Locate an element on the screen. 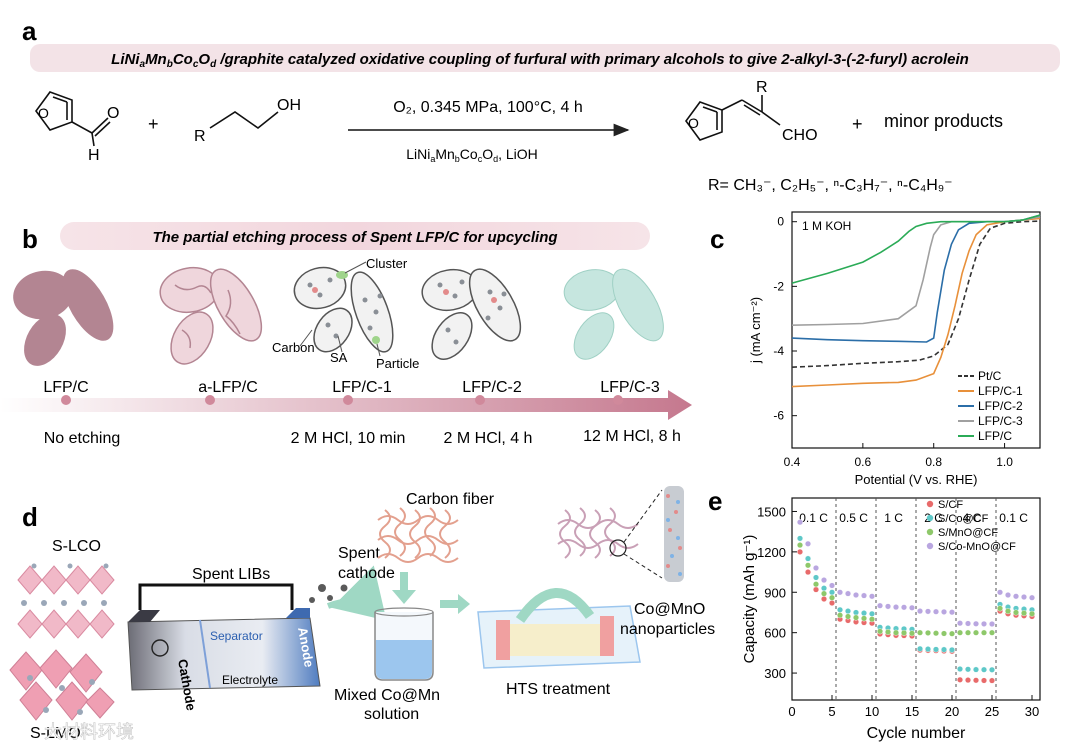  stage-lfp-c-3: LFP/C-3 is located at coordinates (630, 387).